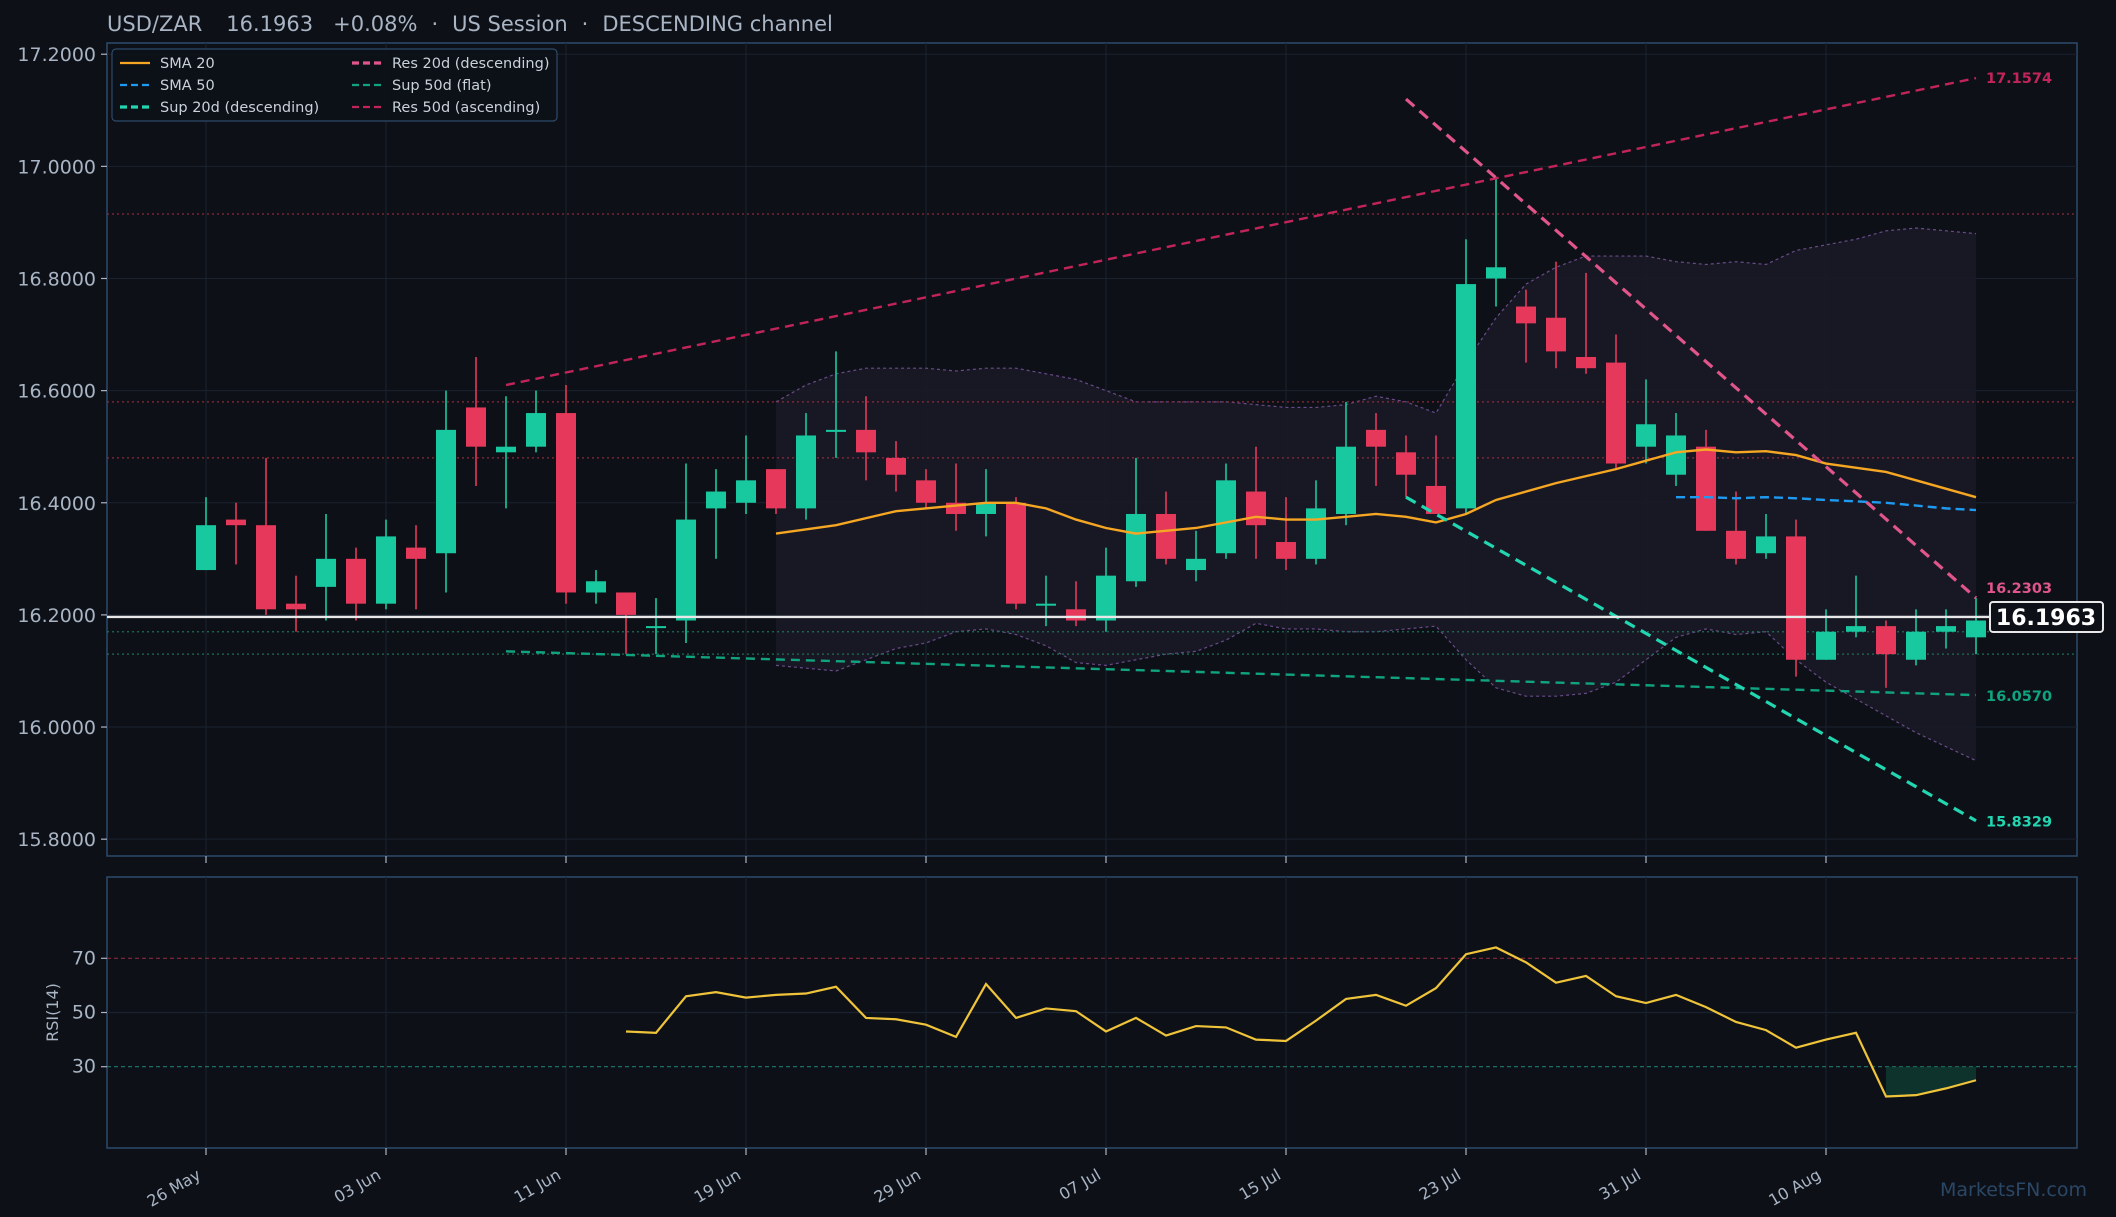 The image size is (2116, 1217). Describe the element at coordinates (1376, 320) in the screenshot. I see `bollinger-upper-line` at that location.